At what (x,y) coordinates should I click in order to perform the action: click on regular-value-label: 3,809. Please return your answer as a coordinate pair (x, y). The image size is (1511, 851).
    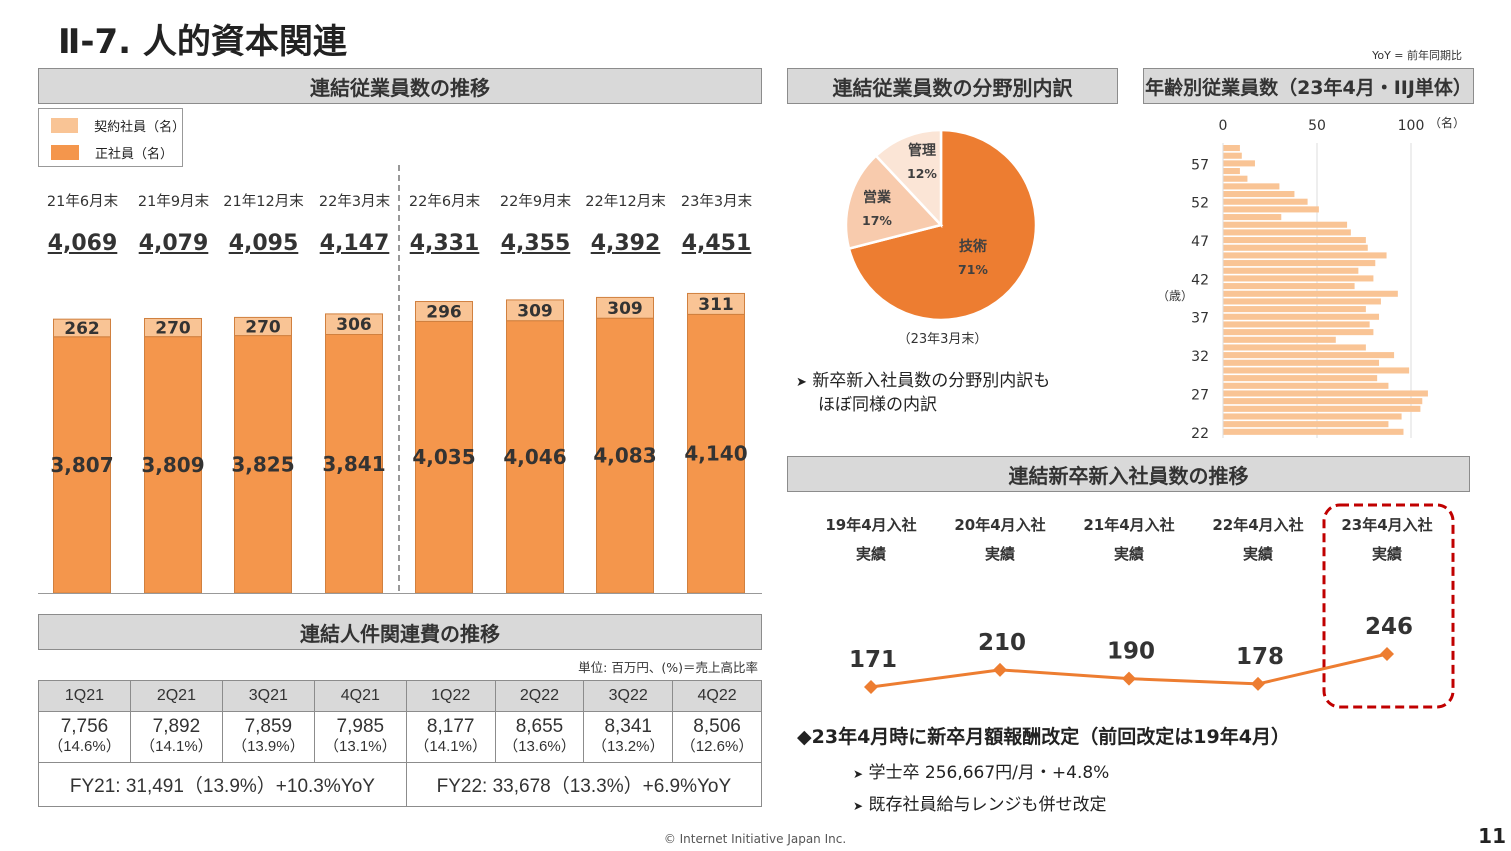
    Looking at the image, I should click on (172, 465).